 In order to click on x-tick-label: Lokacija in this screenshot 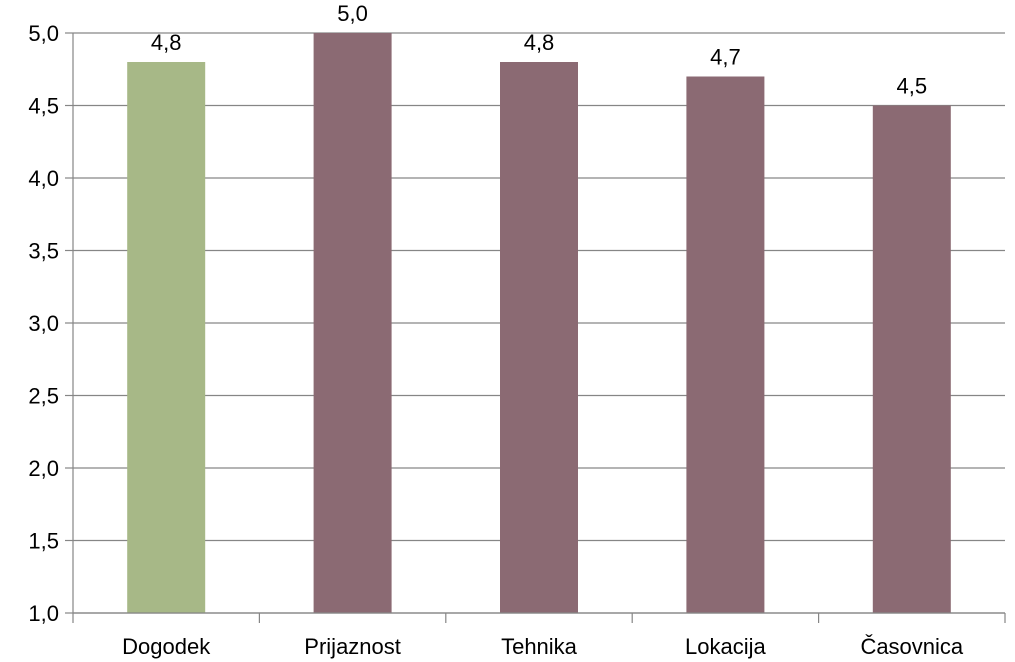, I will do `click(725, 646)`.